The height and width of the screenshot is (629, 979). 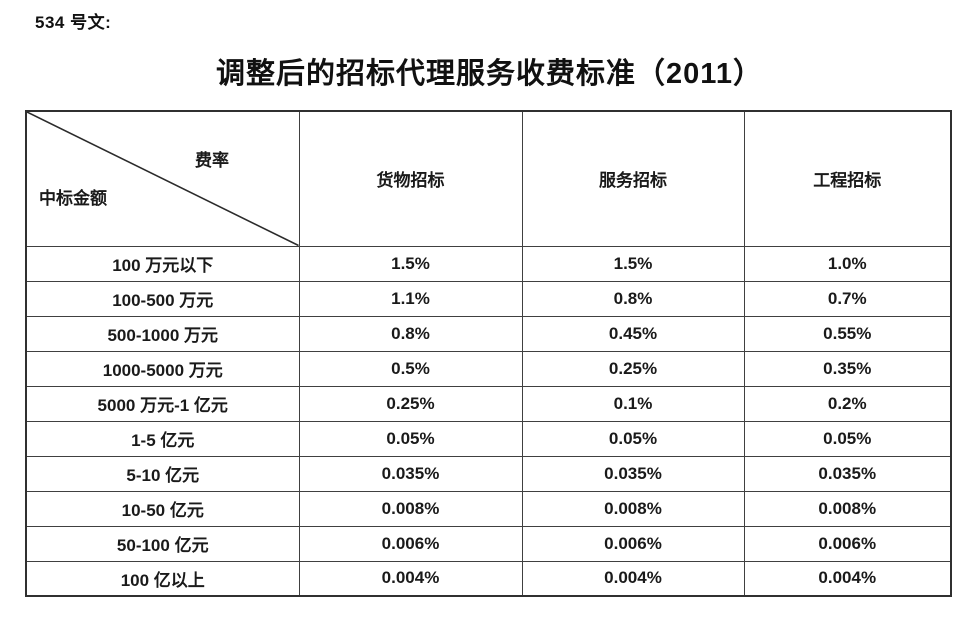 What do you see at coordinates (162, 368) in the screenshot?
I see `amount-range-cell: 1000-5000 万元` at bounding box center [162, 368].